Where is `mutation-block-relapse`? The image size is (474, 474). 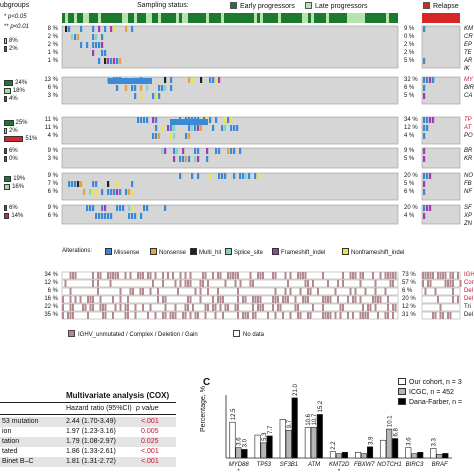
mutation-block-relapse is located at coordinates (441, 130).